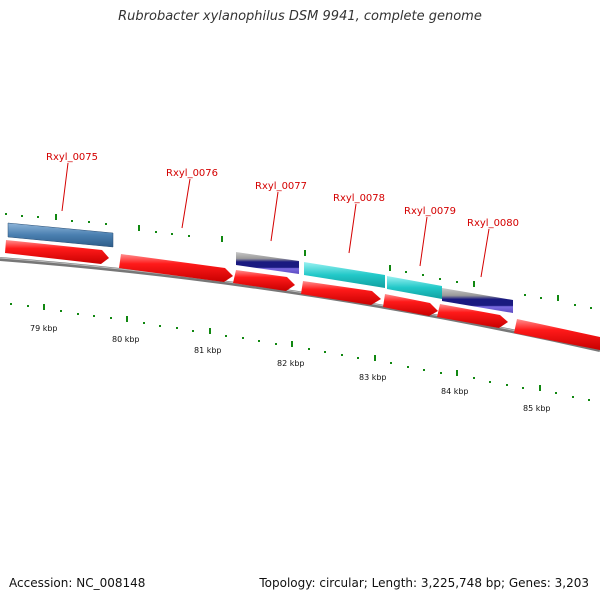 The image size is (600, 600). Describe the element at coordinates (344, 275) in the screenshot. I see `feature-bar-rxyl-0078-a` at that location.